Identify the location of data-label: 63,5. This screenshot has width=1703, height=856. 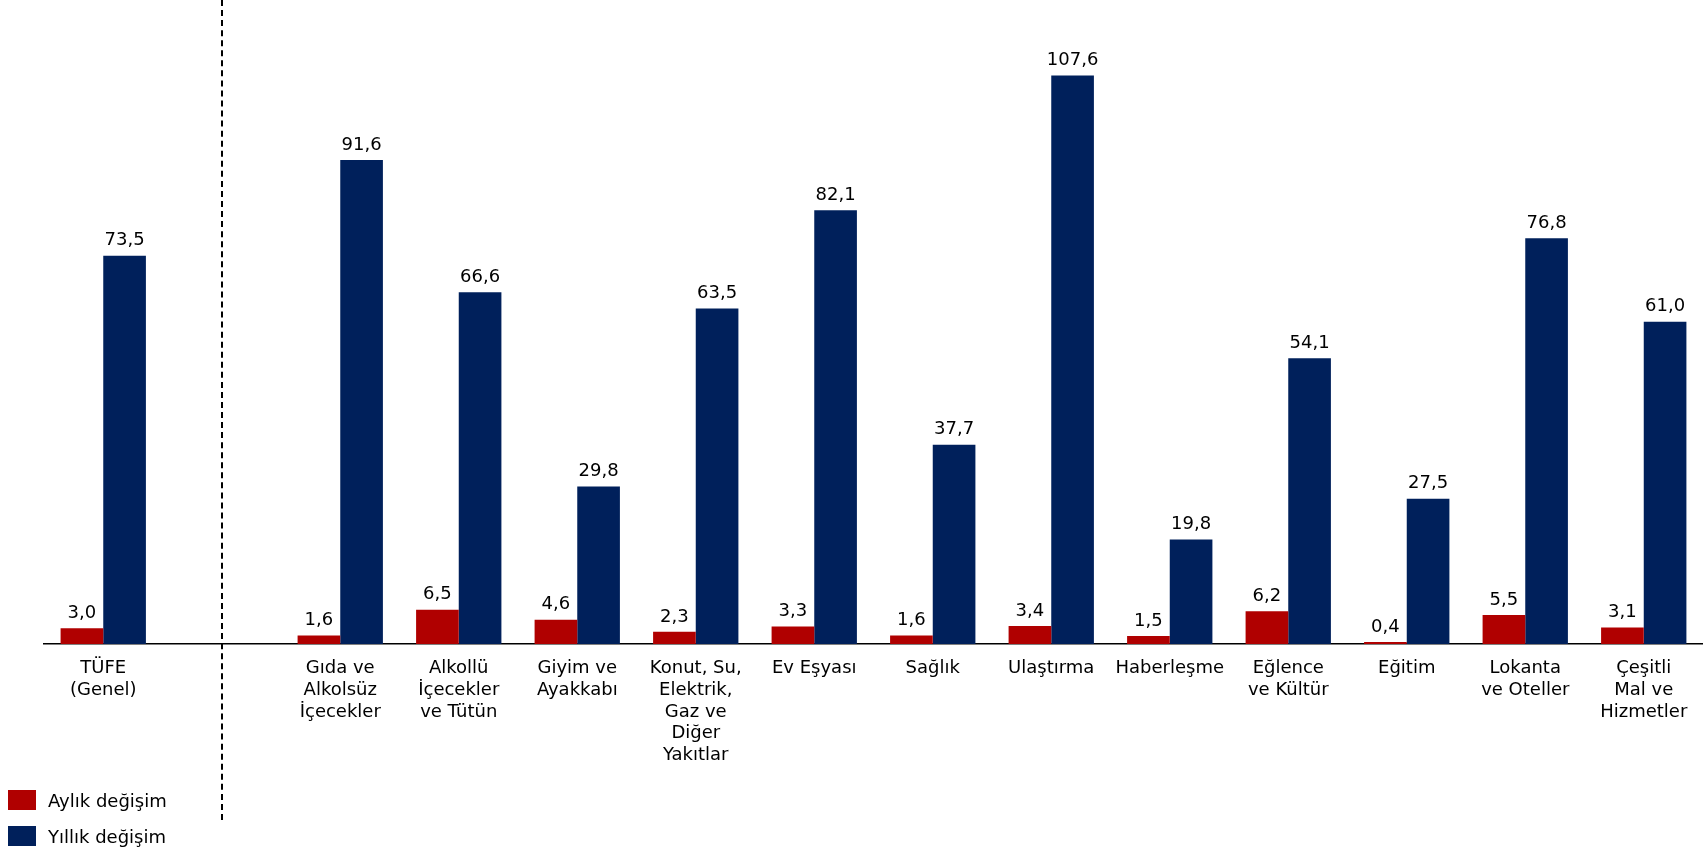
(717, 292).